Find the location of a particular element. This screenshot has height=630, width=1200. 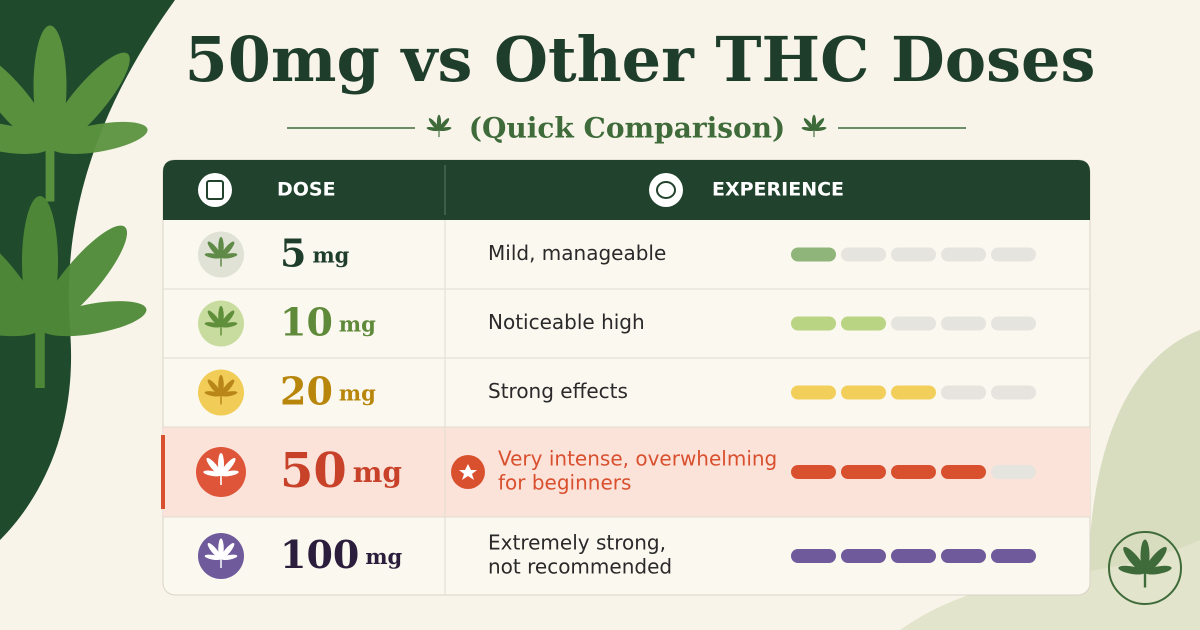

dose: 100 mg is located at coordinates (341, 554).